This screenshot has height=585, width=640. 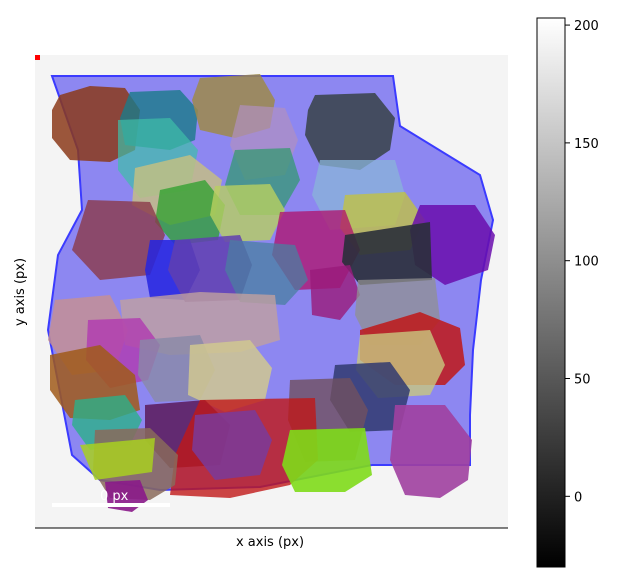 What do you see at coordinates (20, 292) in the screenshot?
I see `y-axis-label: y axis (px)` at bounding box center [20, 292].